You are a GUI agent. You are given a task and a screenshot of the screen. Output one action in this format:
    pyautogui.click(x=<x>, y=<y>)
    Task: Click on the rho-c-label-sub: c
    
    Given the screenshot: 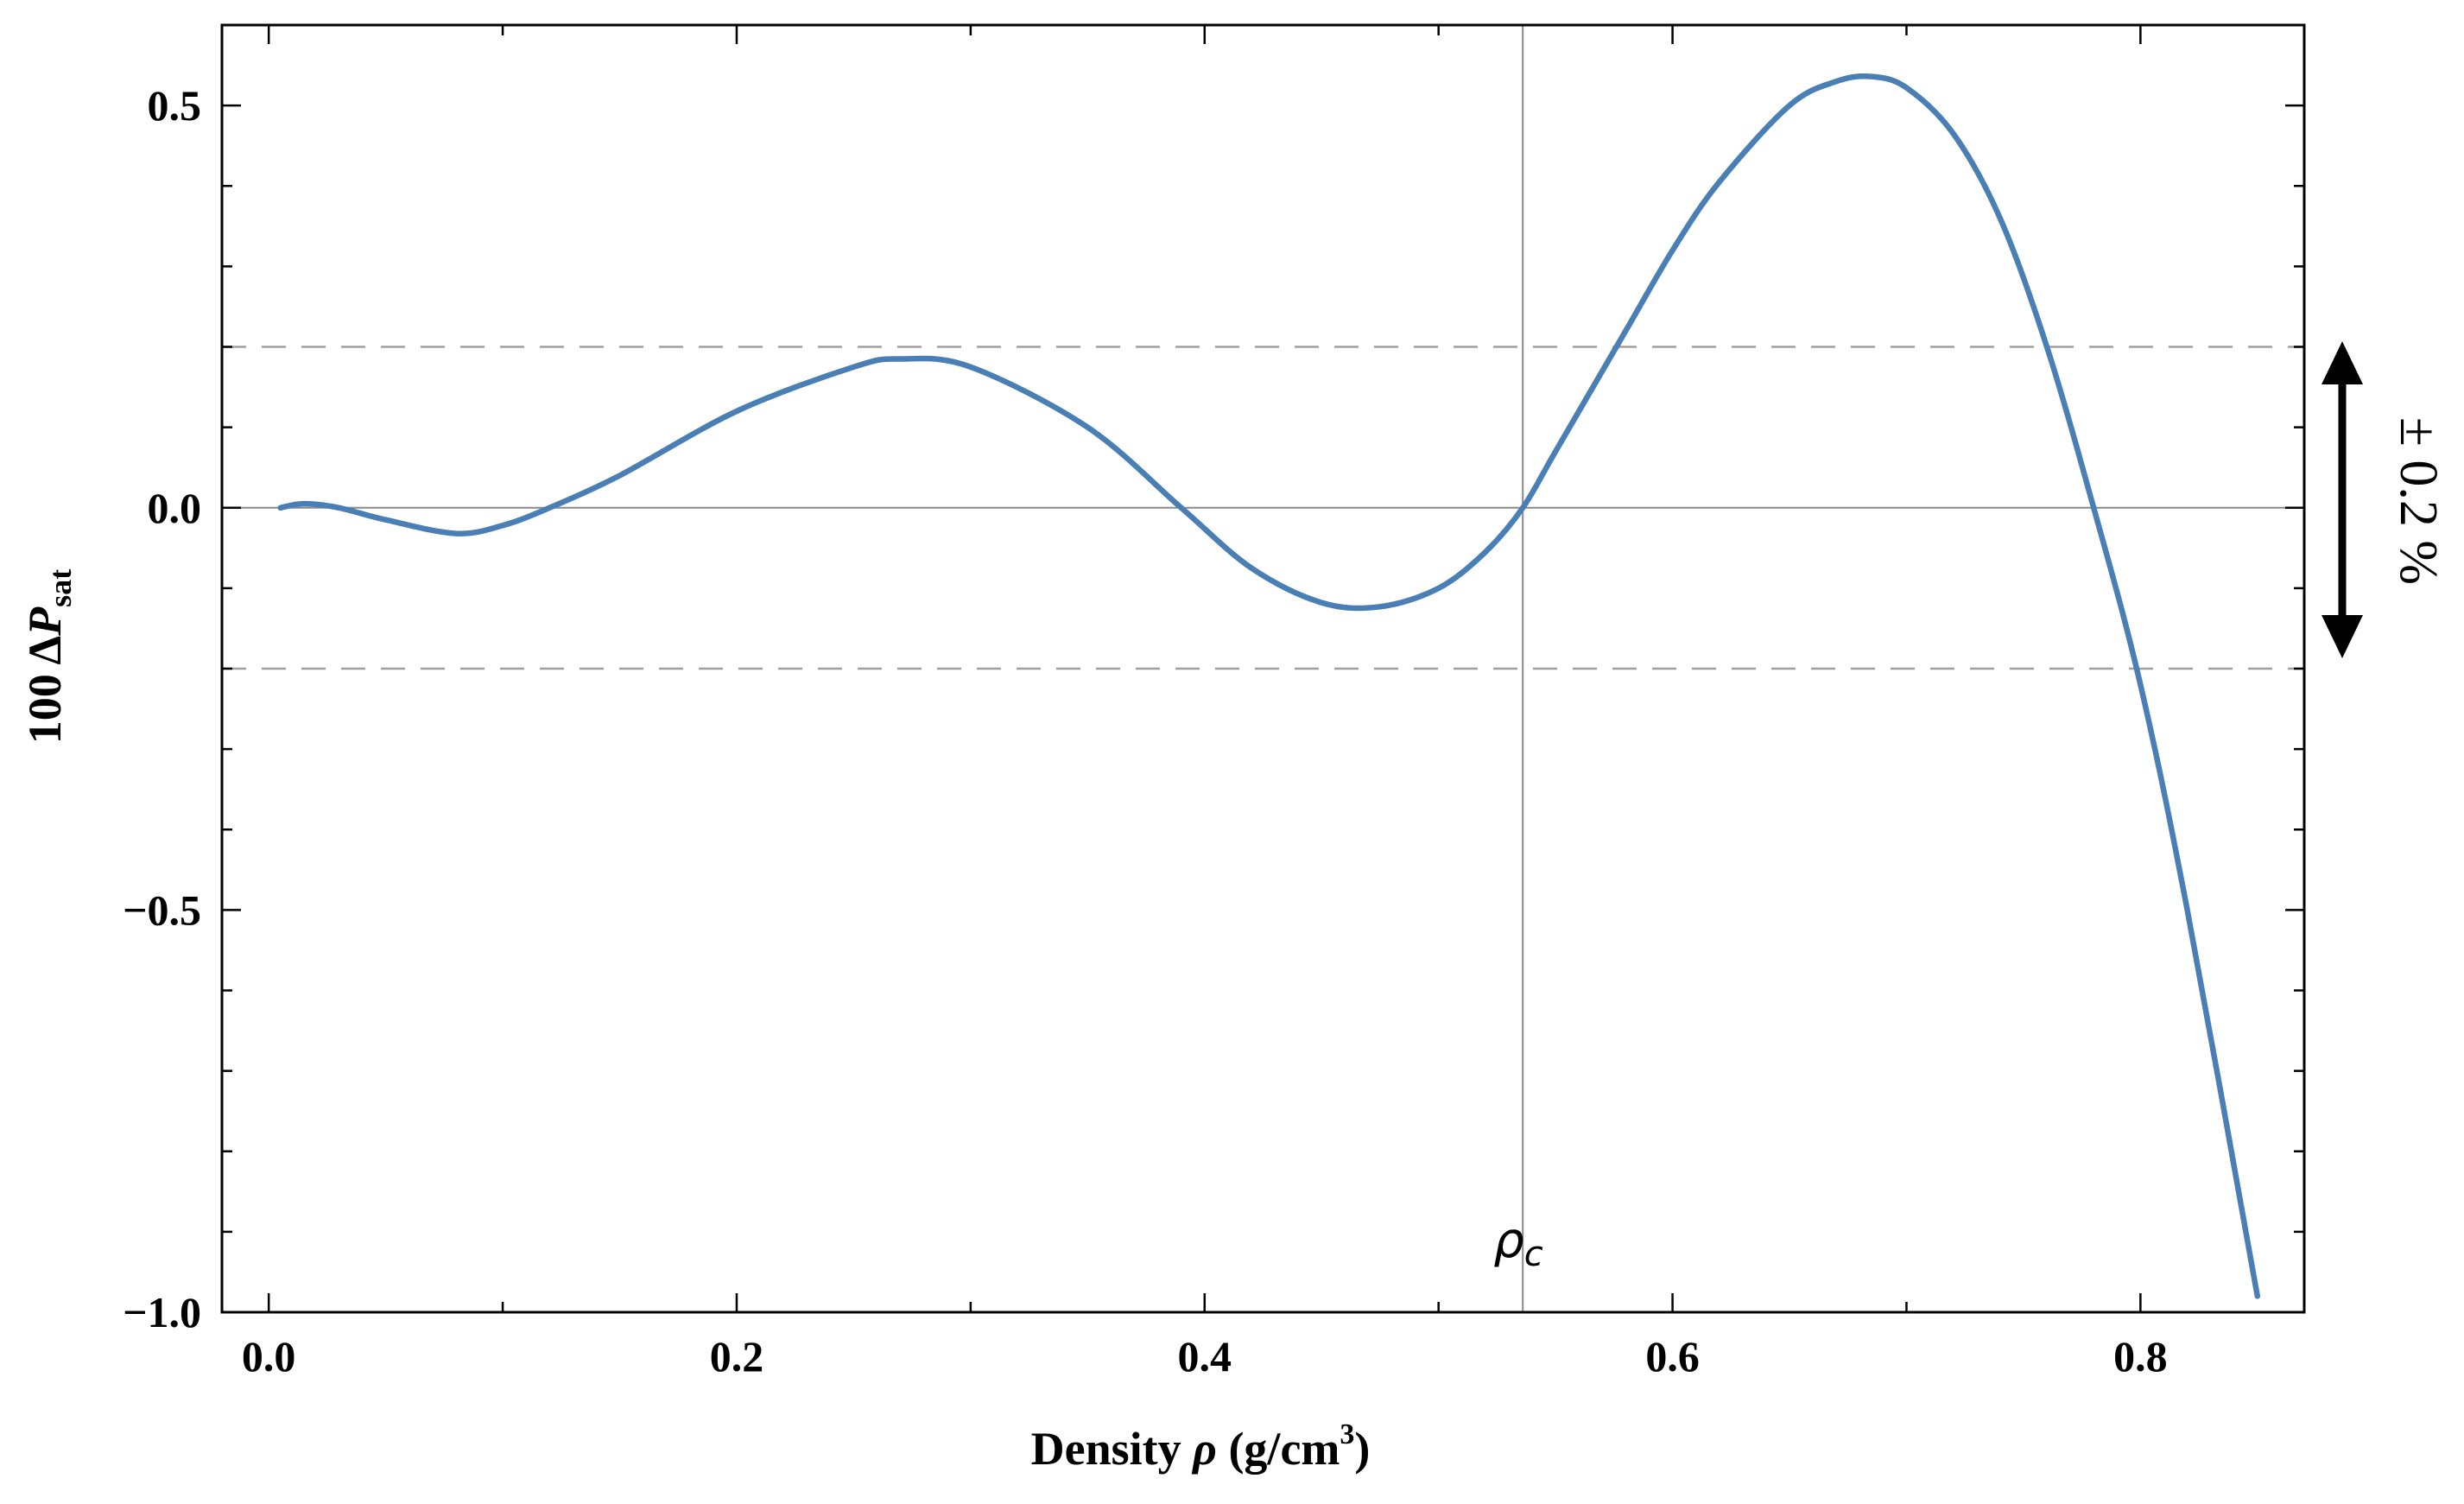 What is the action you would take?
    pyautogui.click(x=1533, y=1254)
    